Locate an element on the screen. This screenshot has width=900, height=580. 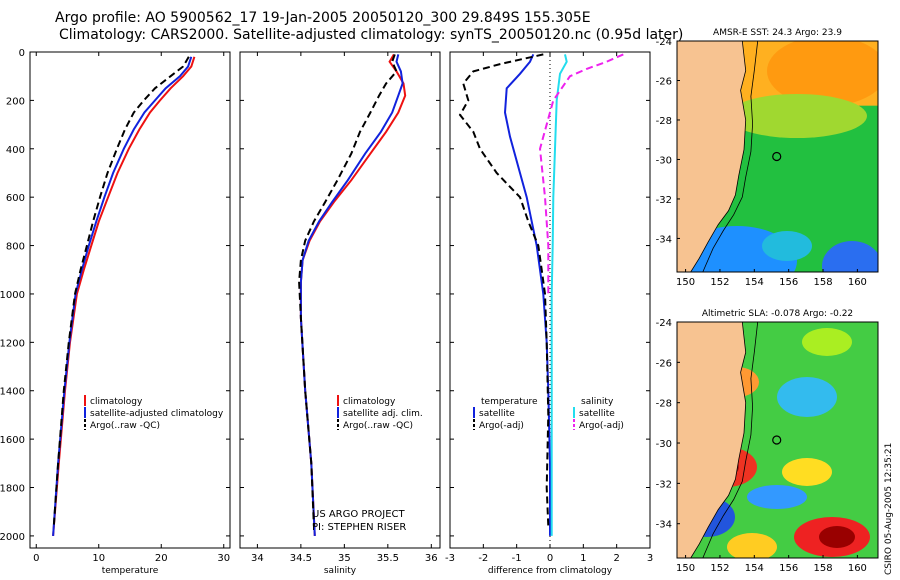
diff-legend-sal-argo-label: Argo(-adj) is located at coordinates (601, 426).